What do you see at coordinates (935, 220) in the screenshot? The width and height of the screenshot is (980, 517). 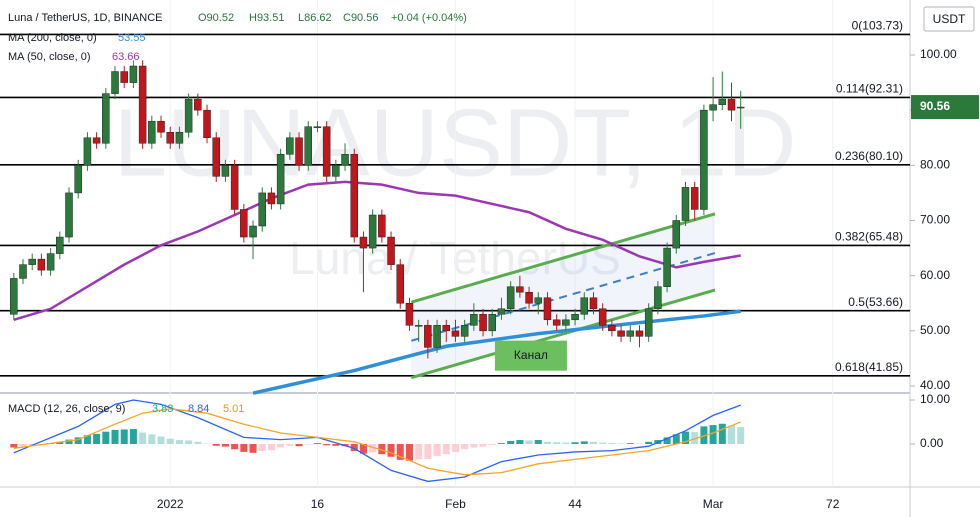 I see `y-tick-label: 70.00` at bounding box center [935, 220].